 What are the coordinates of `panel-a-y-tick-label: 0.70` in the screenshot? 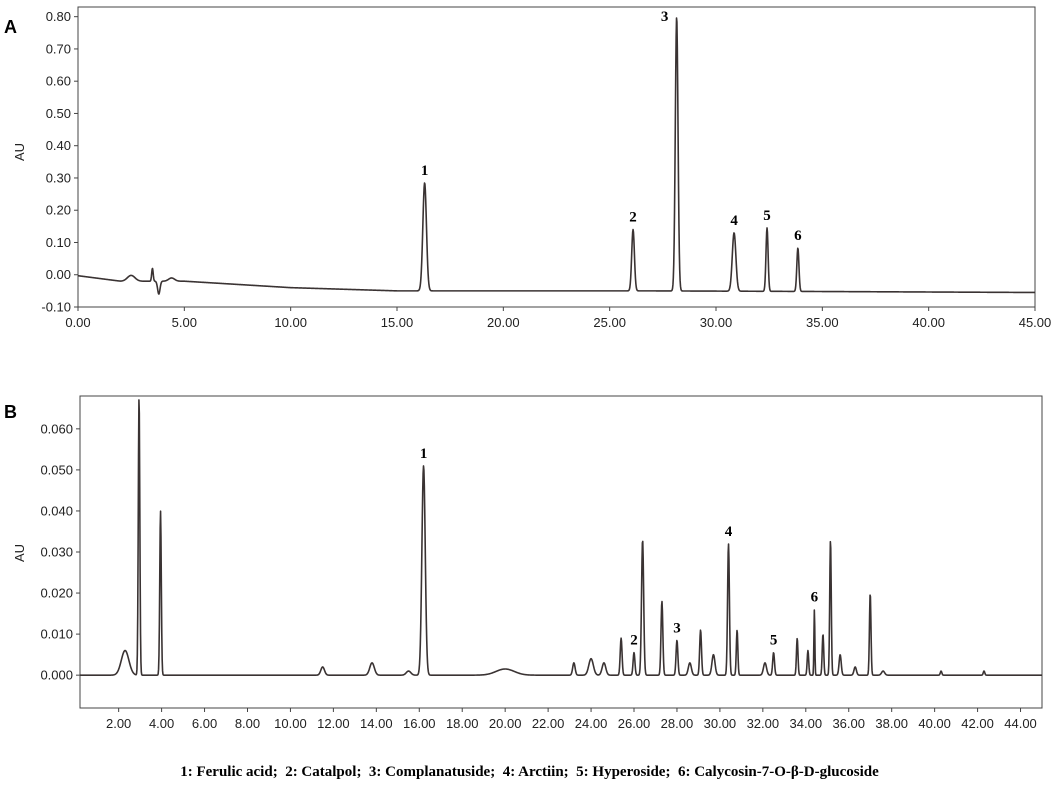 It's located at (58, 48).